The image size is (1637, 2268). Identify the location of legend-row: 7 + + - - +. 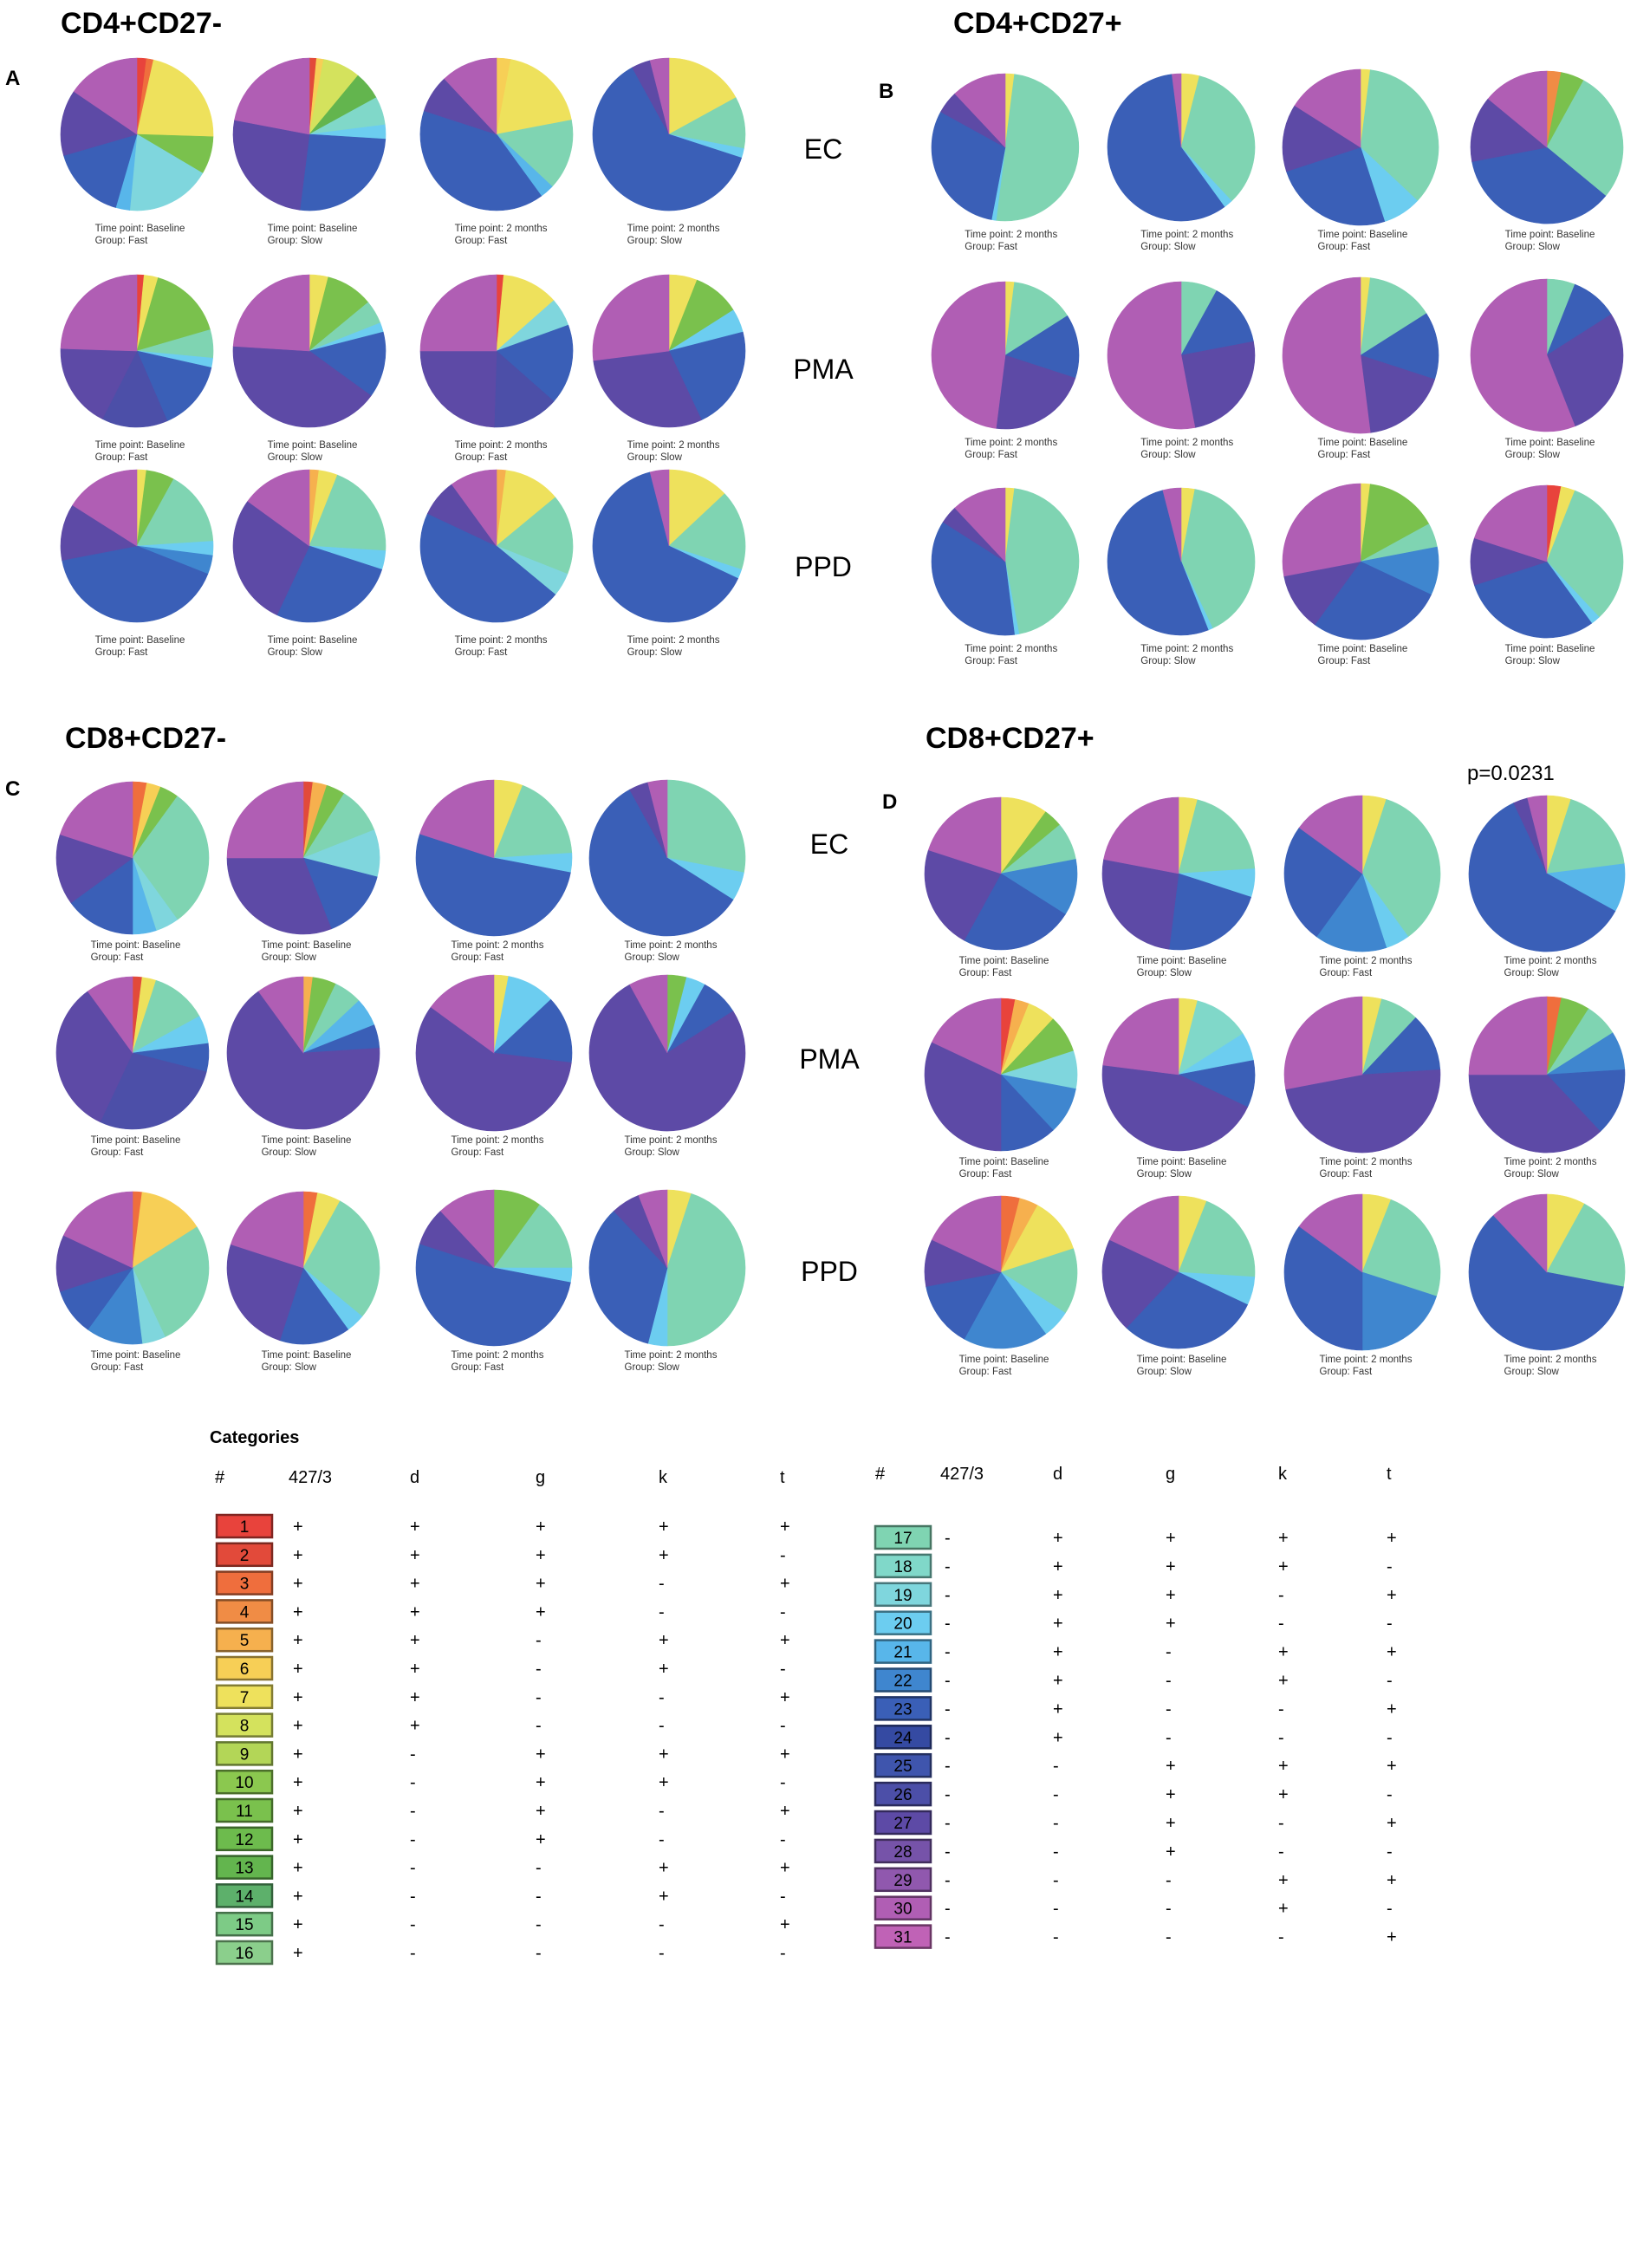
(503, 1697).